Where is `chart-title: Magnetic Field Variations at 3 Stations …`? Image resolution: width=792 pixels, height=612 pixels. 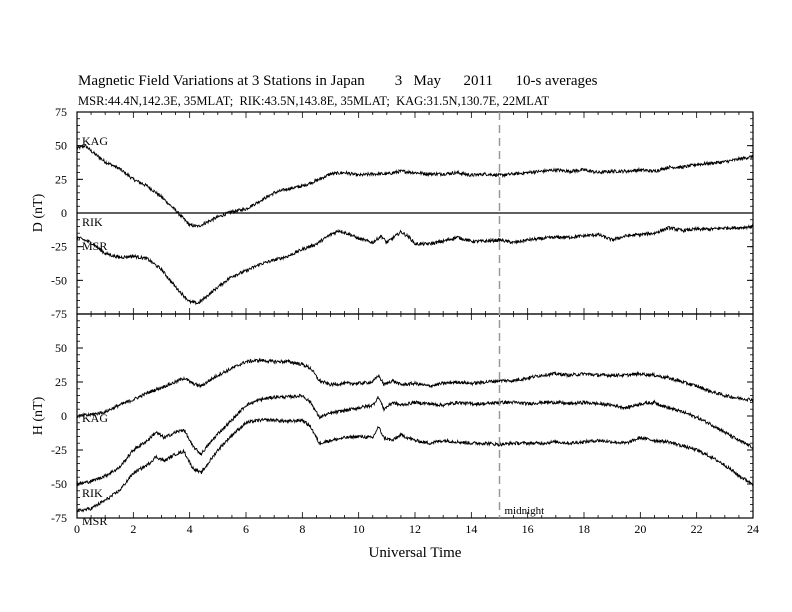
chart-title: Magnetic Field Variations at 3 Stations … is located at coordinates (338, 81).